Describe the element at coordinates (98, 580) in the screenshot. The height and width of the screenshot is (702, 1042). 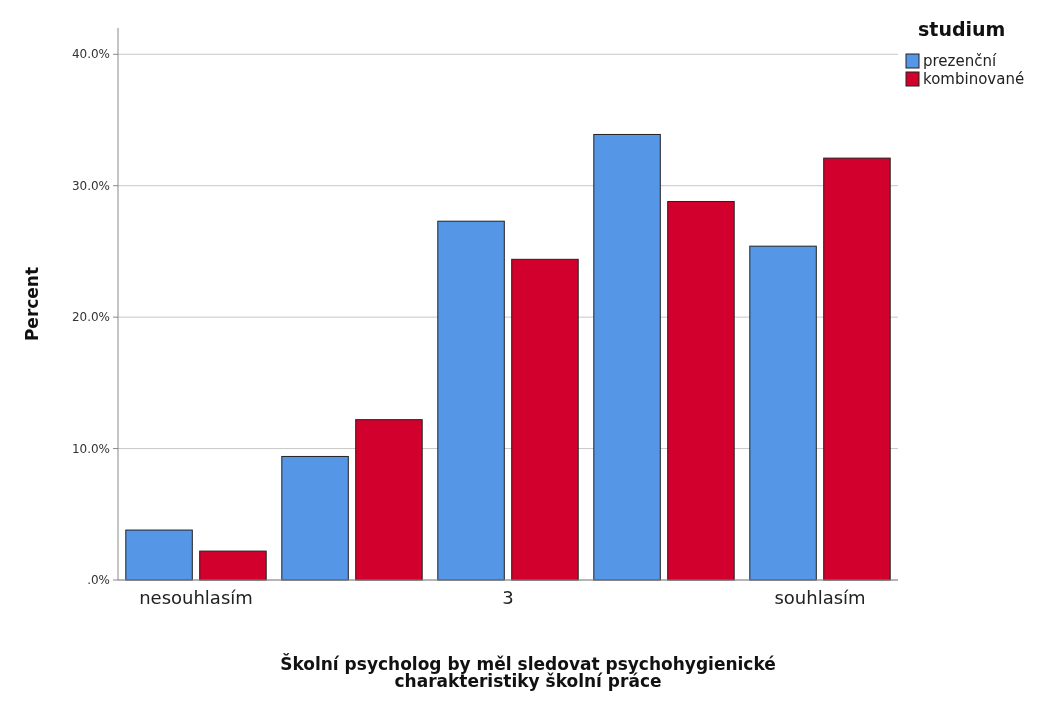
I see `y-tick-label: .0%` at that location.